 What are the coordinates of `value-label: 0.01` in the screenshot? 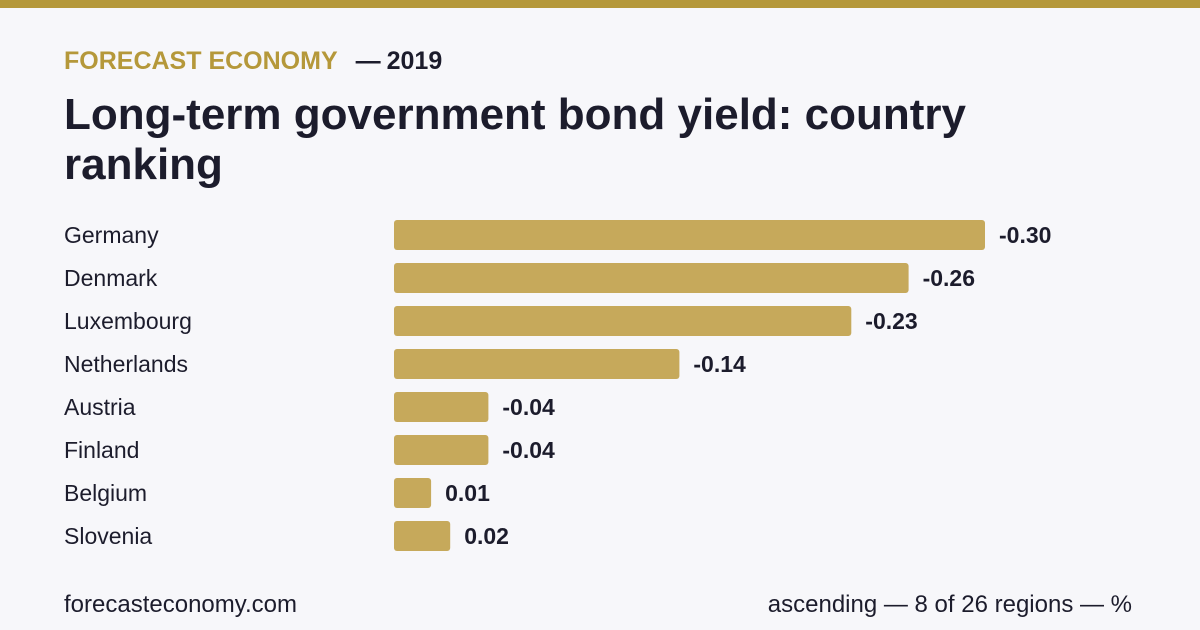 It's located at (467, 493).